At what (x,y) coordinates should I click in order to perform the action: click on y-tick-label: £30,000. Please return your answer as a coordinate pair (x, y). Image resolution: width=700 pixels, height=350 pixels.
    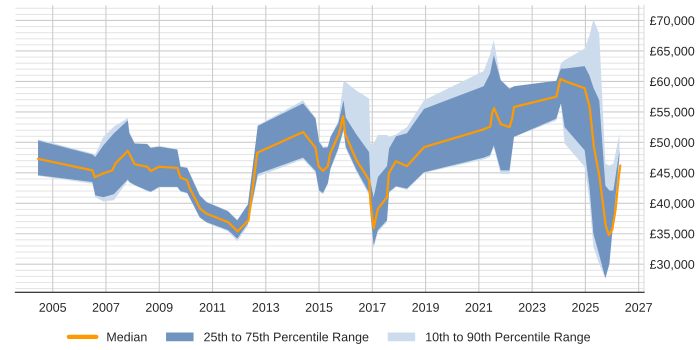
    Looking at the image, I should click on (672, 265).